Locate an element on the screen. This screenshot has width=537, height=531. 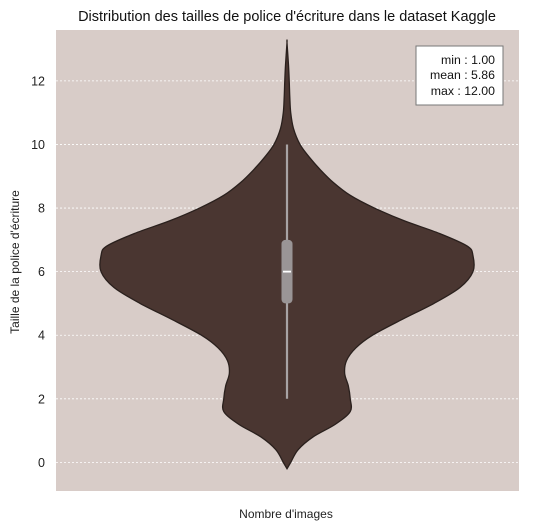
y-tick-label: 12 is located at coordinates (38, 81).